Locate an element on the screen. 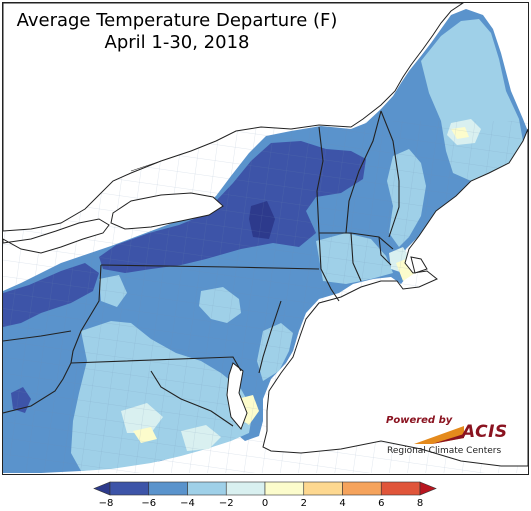 This screenshot has width=531, height=511. legend-tick-label: 8 is located at coordinates (420, 503).